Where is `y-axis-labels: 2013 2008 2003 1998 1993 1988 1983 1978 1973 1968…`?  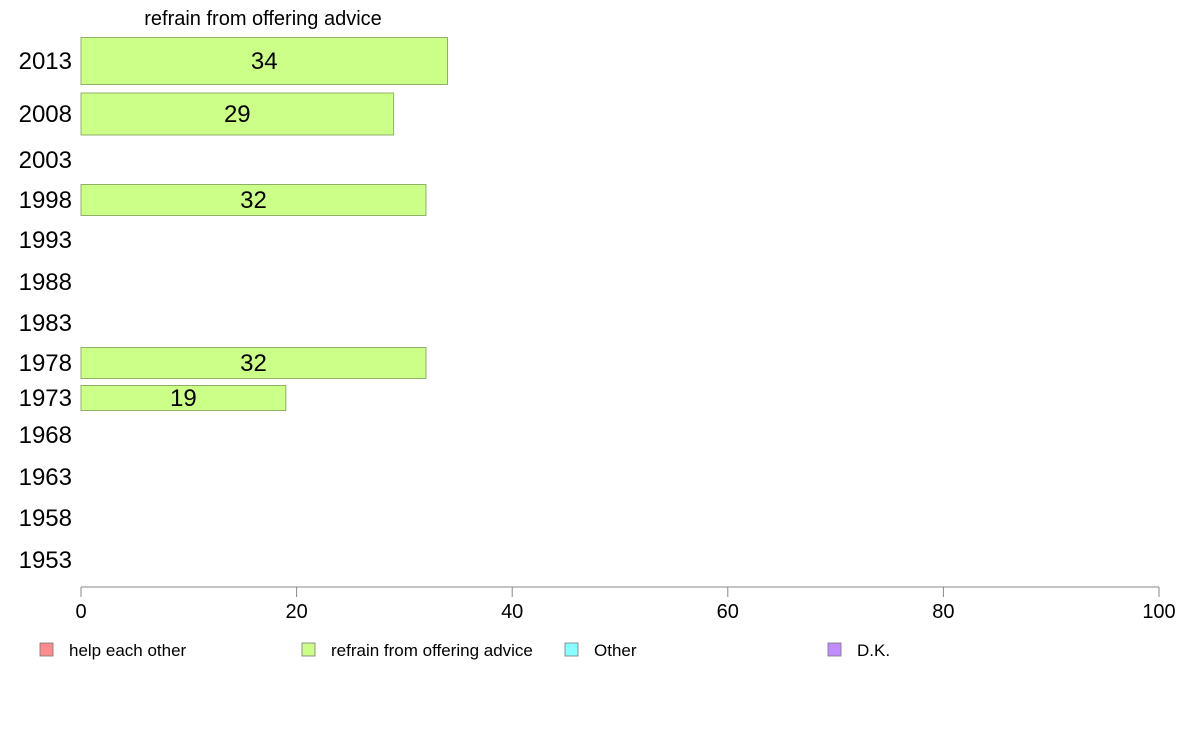 y-axis-labels: 2013 2008 2003 1998 1993 1988 1983 1978 1973 1968… is located at coordinates (45, 311).